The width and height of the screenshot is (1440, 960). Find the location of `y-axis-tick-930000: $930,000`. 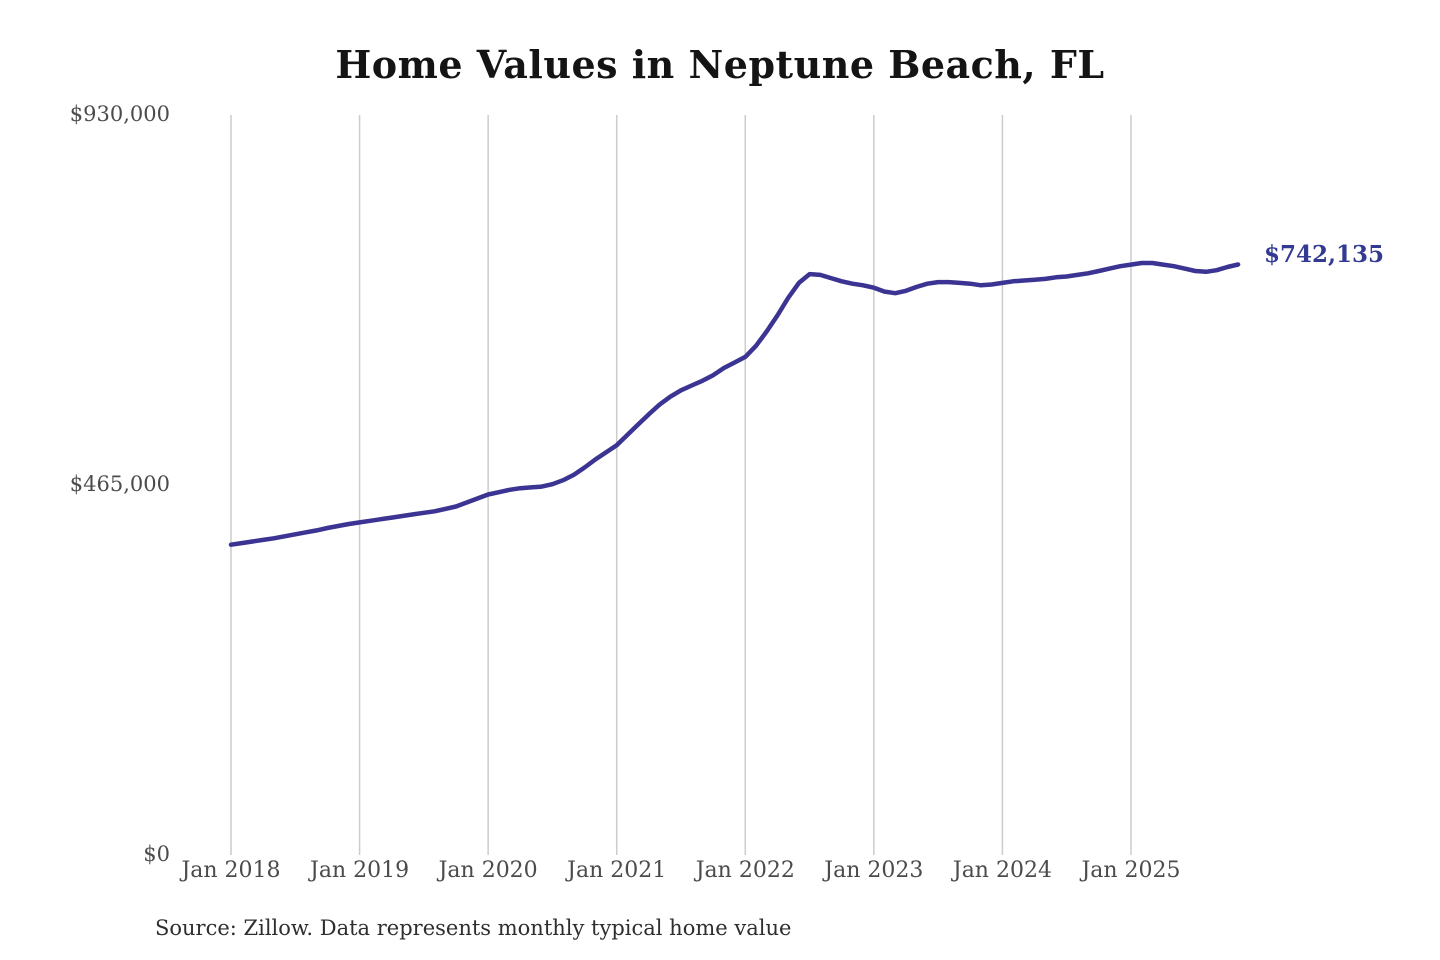

y-axis-tick-930000: $930,000 is located at coordinates (119, 114).